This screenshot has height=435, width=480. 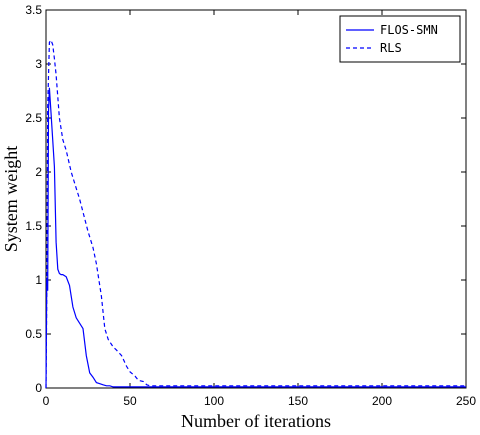 What do you see at coordinates (33, 118) in the screenshot?
I see `y-tick-label: 2.5` at bounding box center [33, 118].